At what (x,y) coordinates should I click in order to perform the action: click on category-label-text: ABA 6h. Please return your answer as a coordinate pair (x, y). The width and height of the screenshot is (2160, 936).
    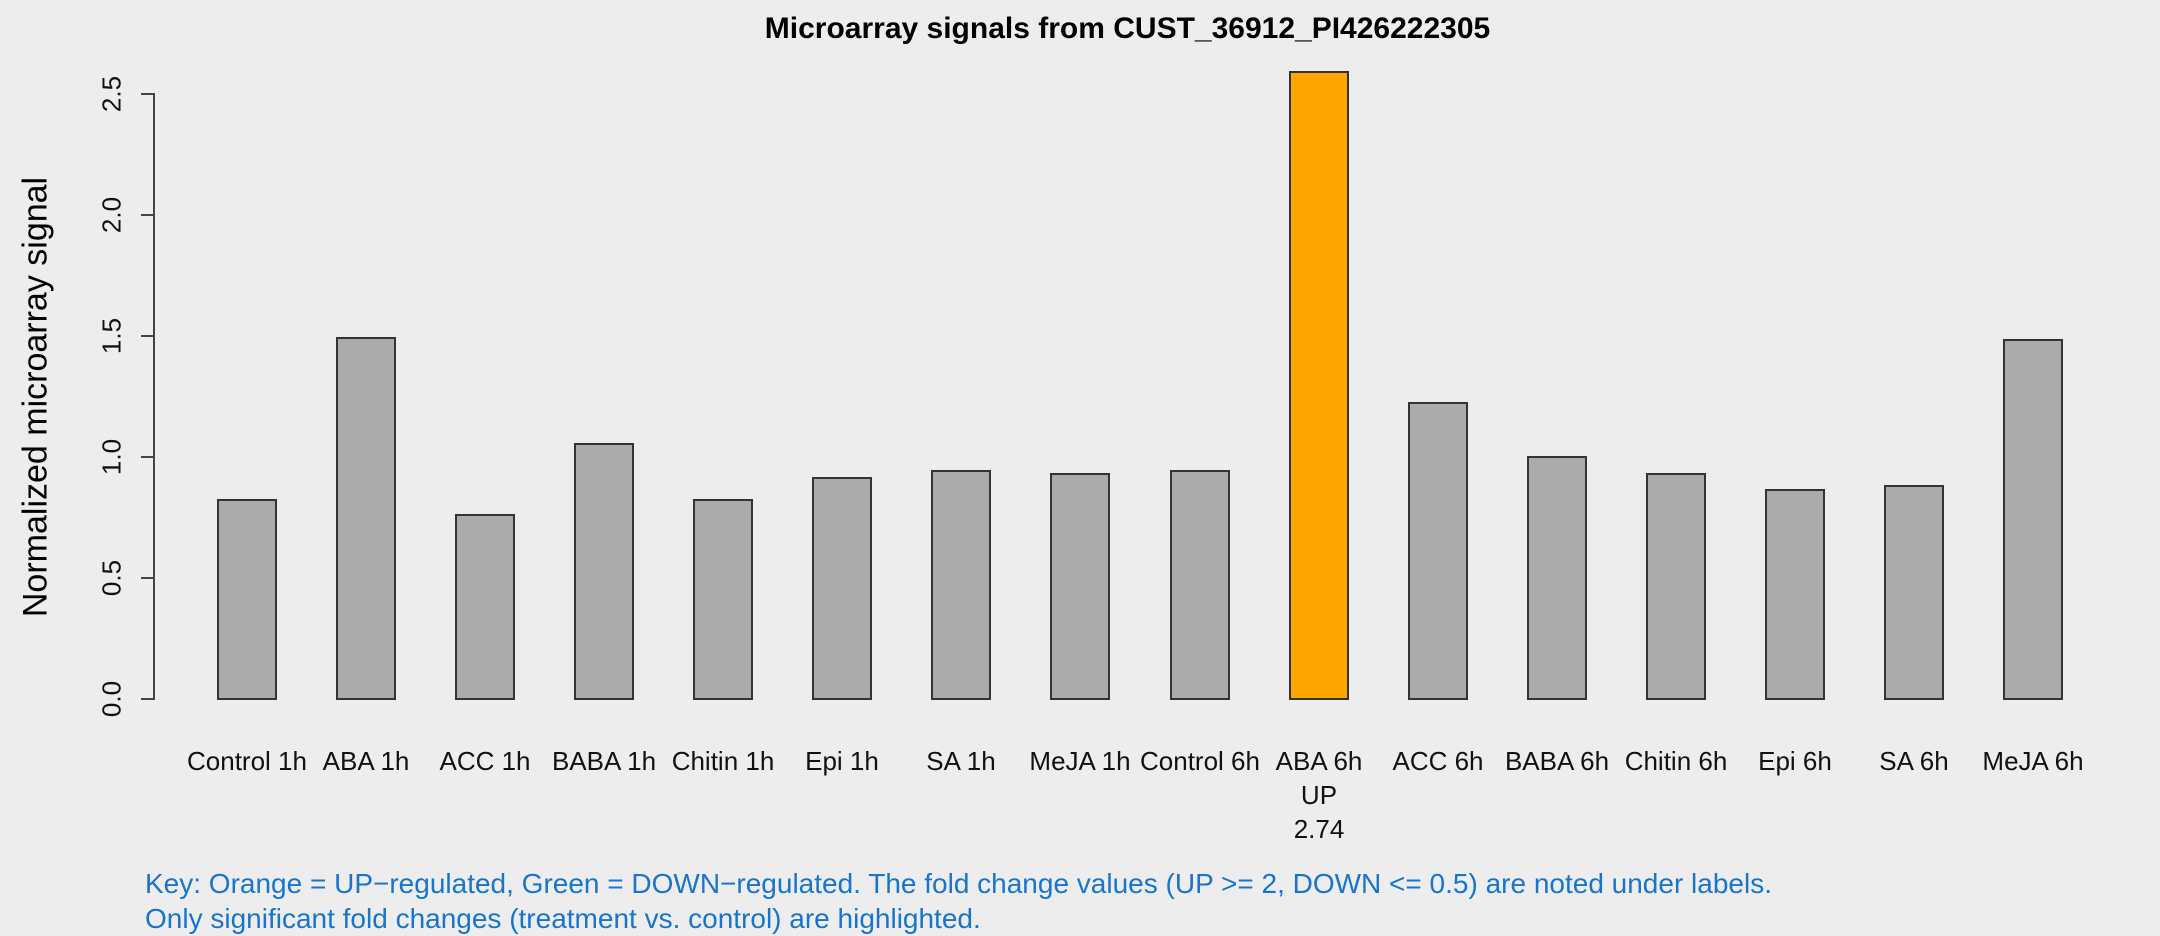
    Looking at the image, I should click on (1319, 761).